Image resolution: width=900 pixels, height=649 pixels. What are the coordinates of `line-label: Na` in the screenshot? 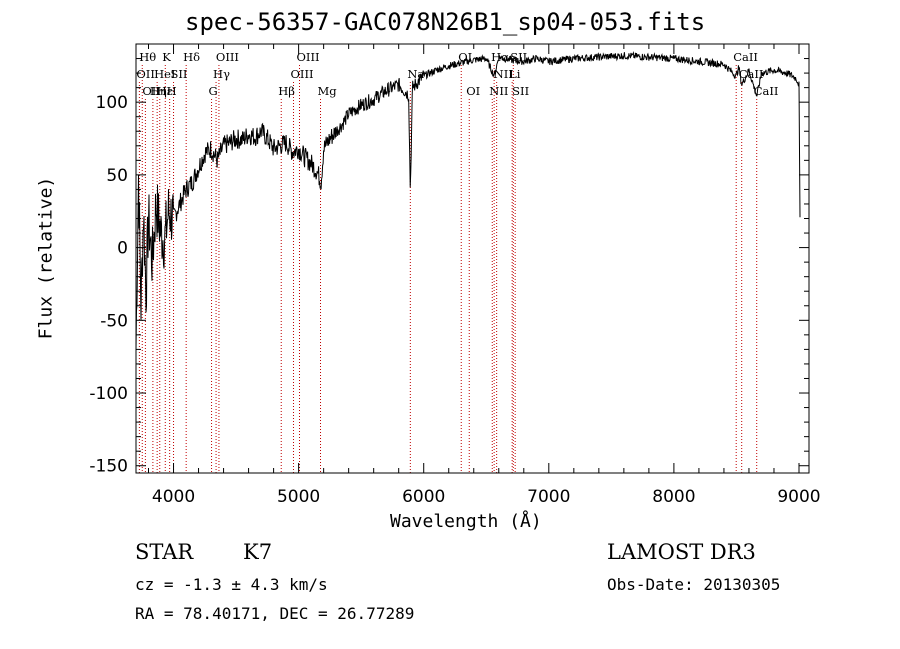 It's located at (415, 74).